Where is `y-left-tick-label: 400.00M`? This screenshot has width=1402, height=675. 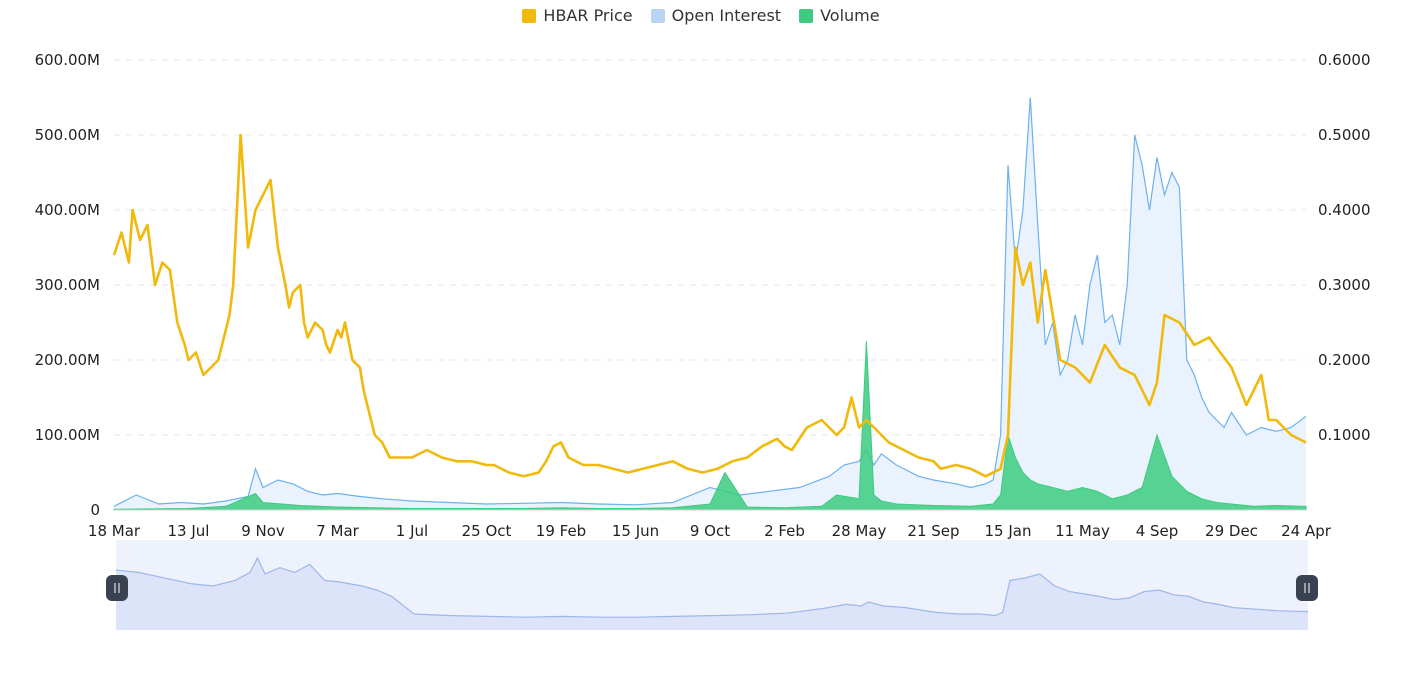
y-left-tick-label: 400.00M is located at coordinates (67, 210).